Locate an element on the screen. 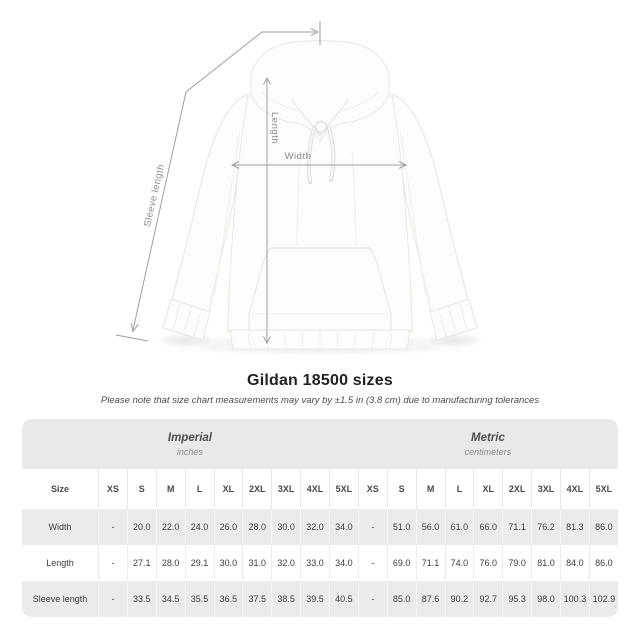 The width and height of the screenshot is (640, 640). metric-size-header: XL is located at coordinates (488, 489).